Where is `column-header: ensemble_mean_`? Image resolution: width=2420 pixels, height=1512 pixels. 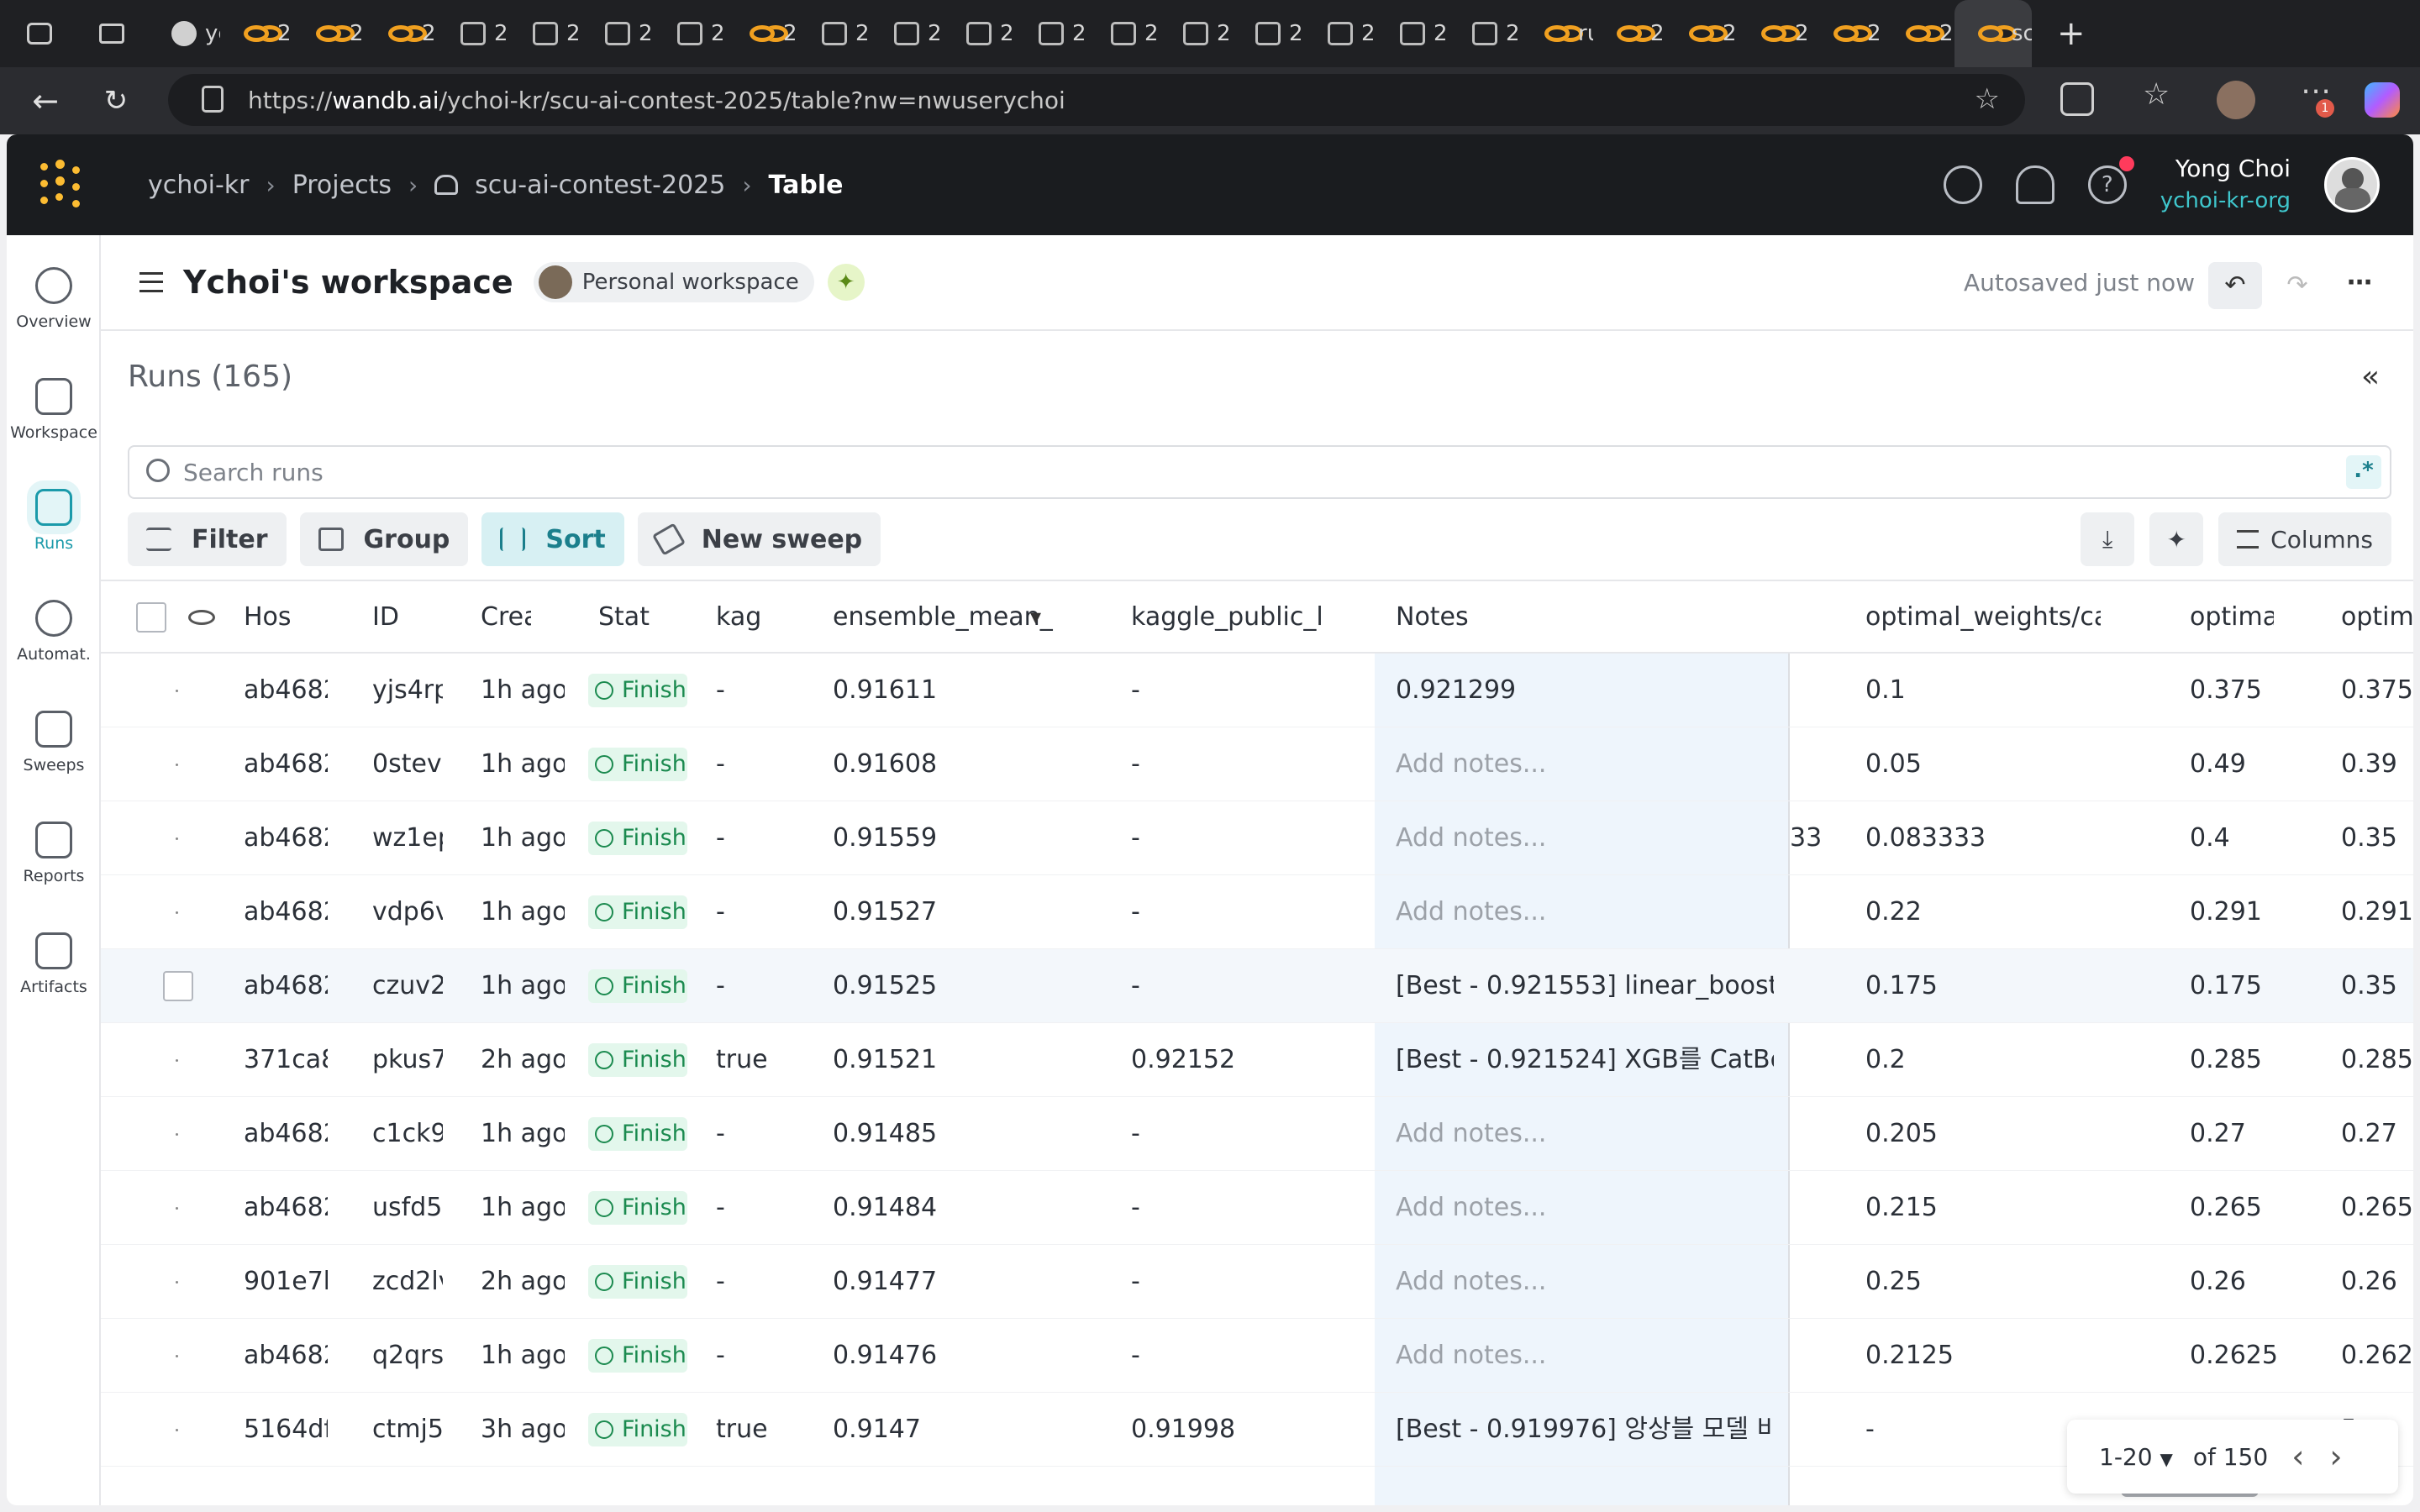 column-header: ensemble_mean_ is located at coordinates (943, 617).